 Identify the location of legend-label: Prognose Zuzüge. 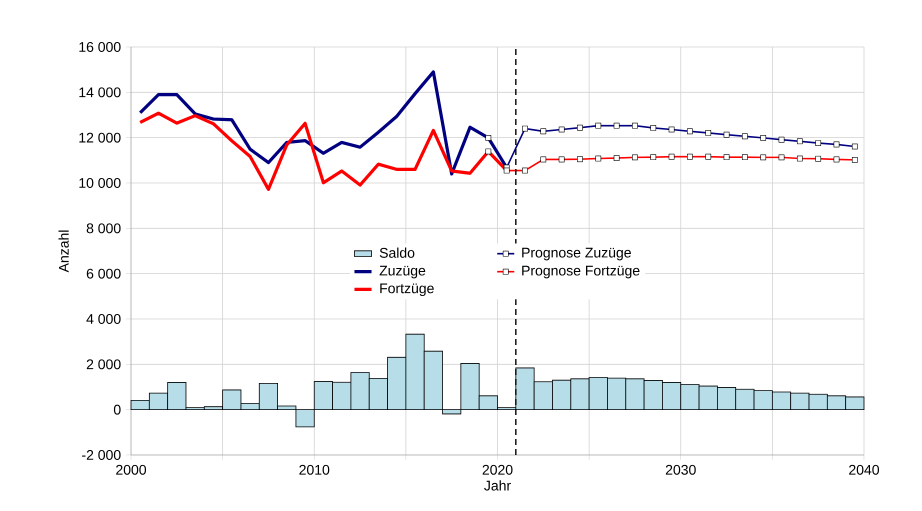
(576, 254).